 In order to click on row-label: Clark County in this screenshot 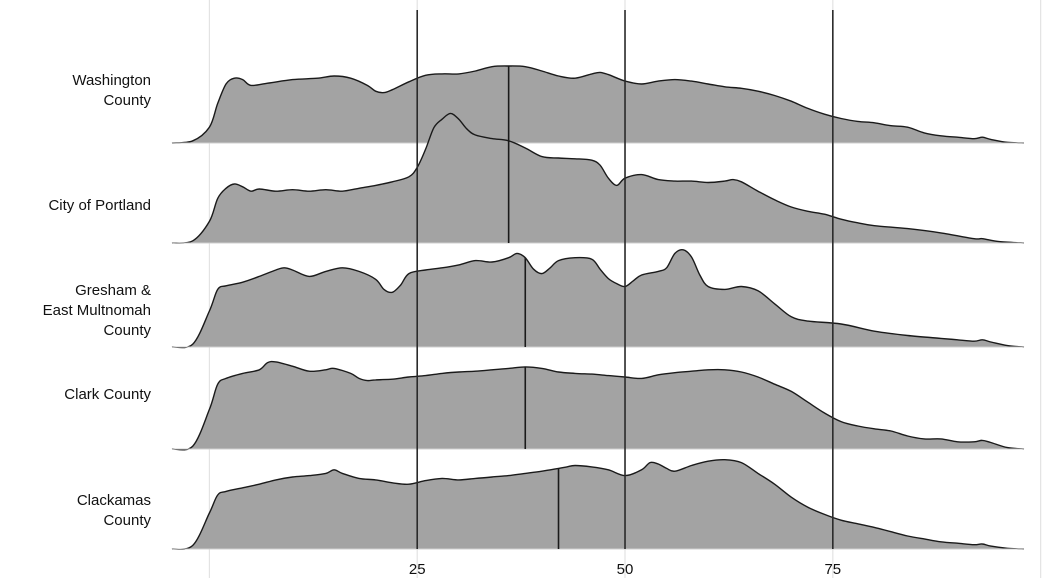, I will do `click(107, 394)`.